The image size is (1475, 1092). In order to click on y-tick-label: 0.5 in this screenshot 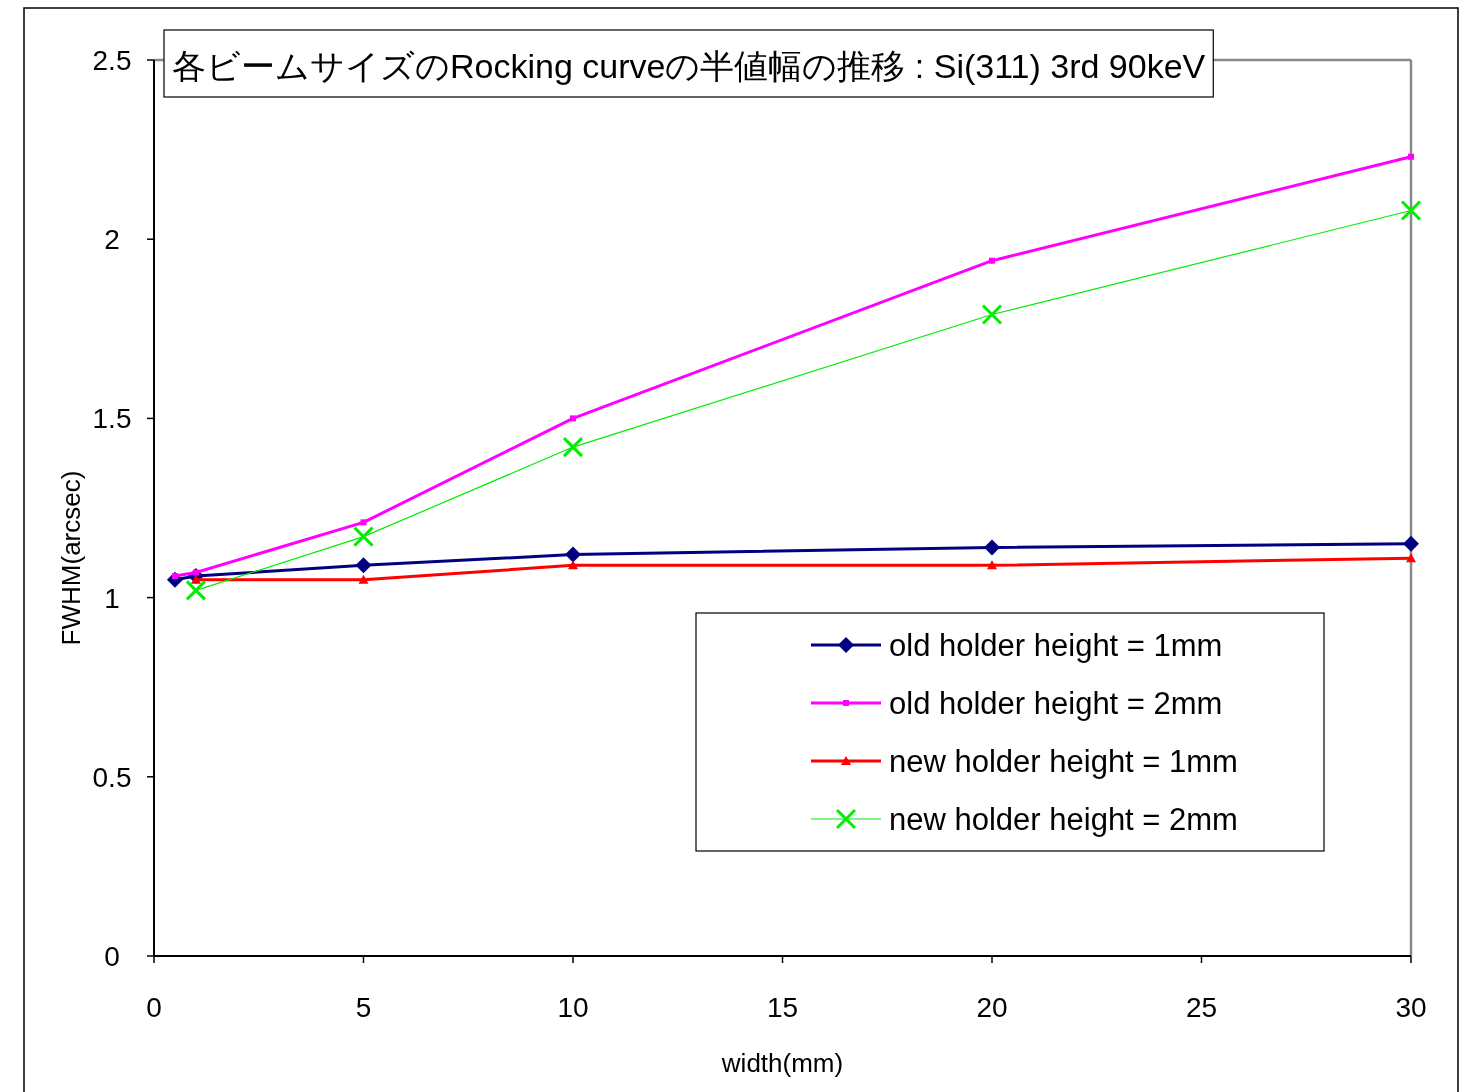, I will do `click(112, 777)`.